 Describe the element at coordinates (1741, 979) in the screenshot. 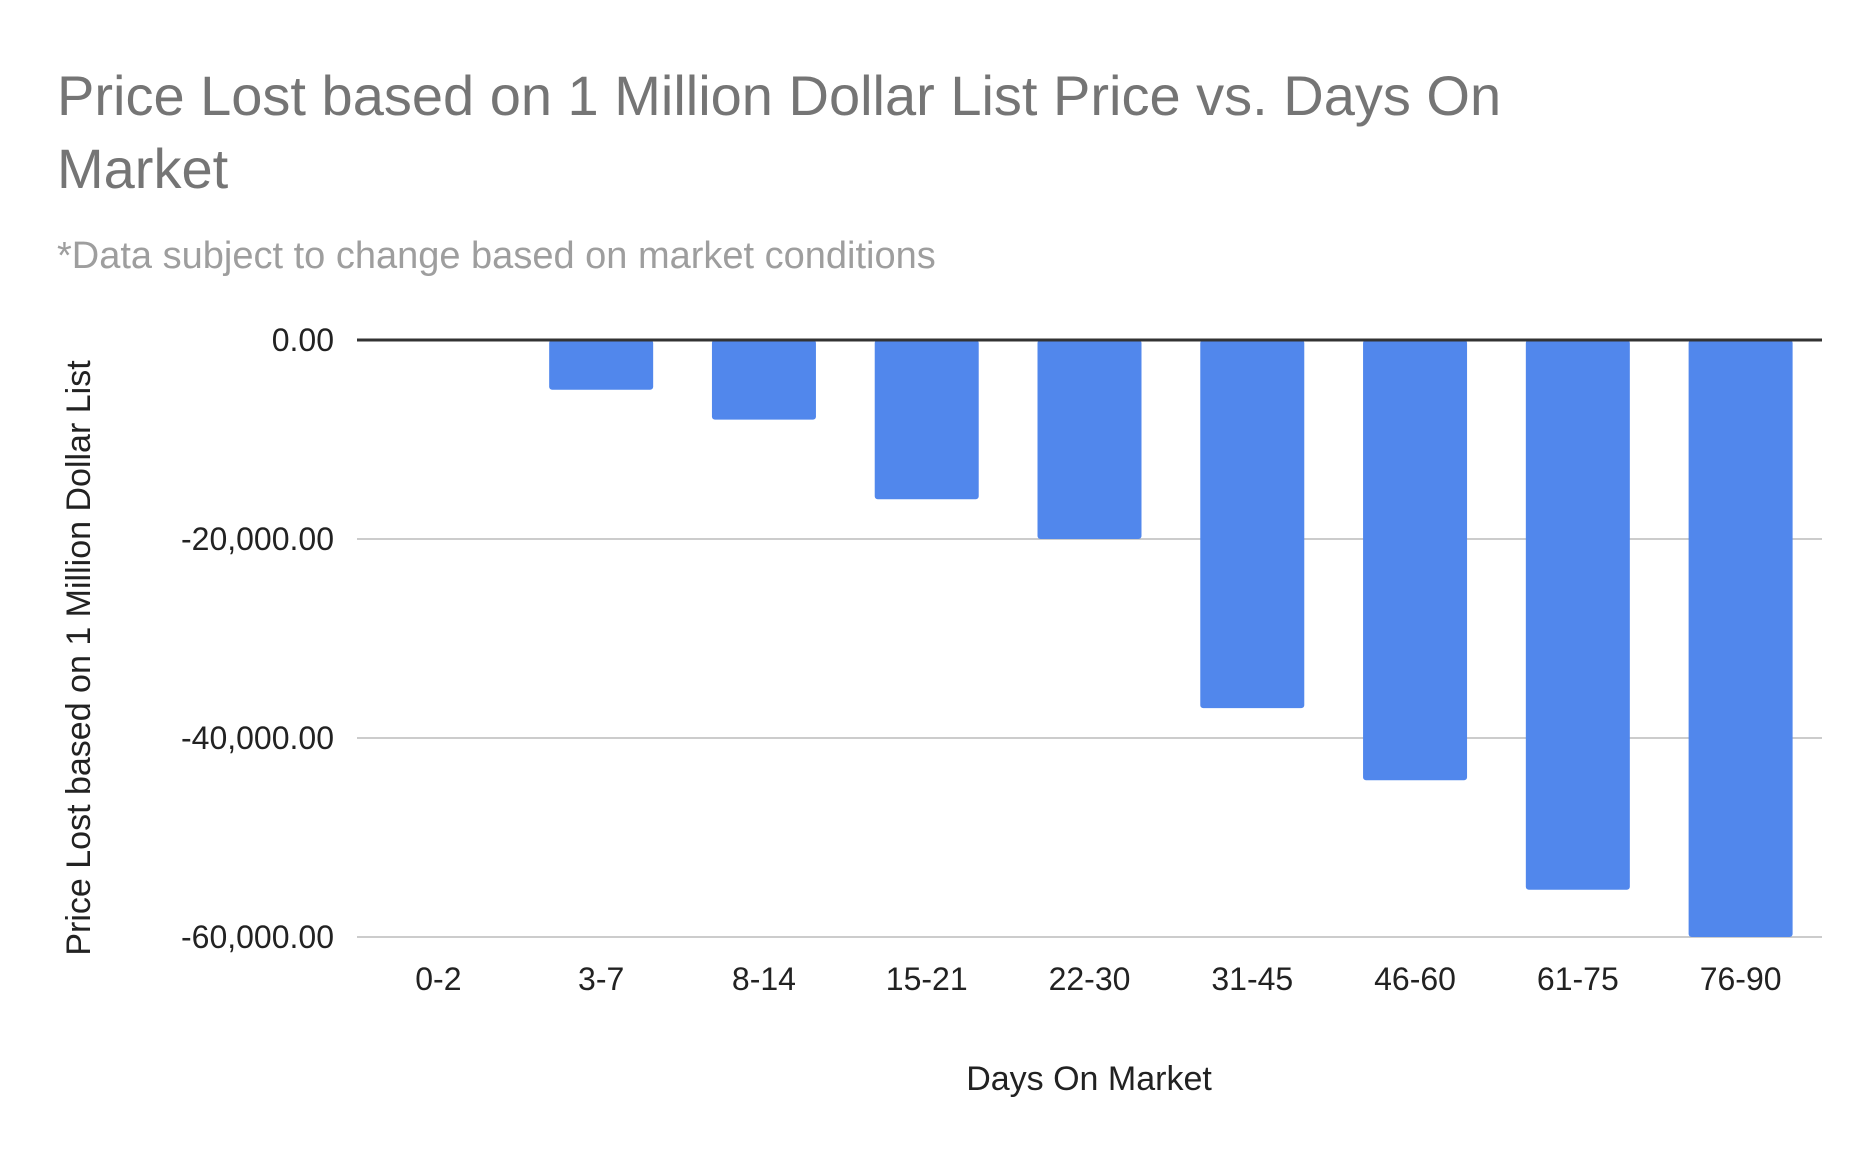

I see `x-tick-label: 76-90` at that location.